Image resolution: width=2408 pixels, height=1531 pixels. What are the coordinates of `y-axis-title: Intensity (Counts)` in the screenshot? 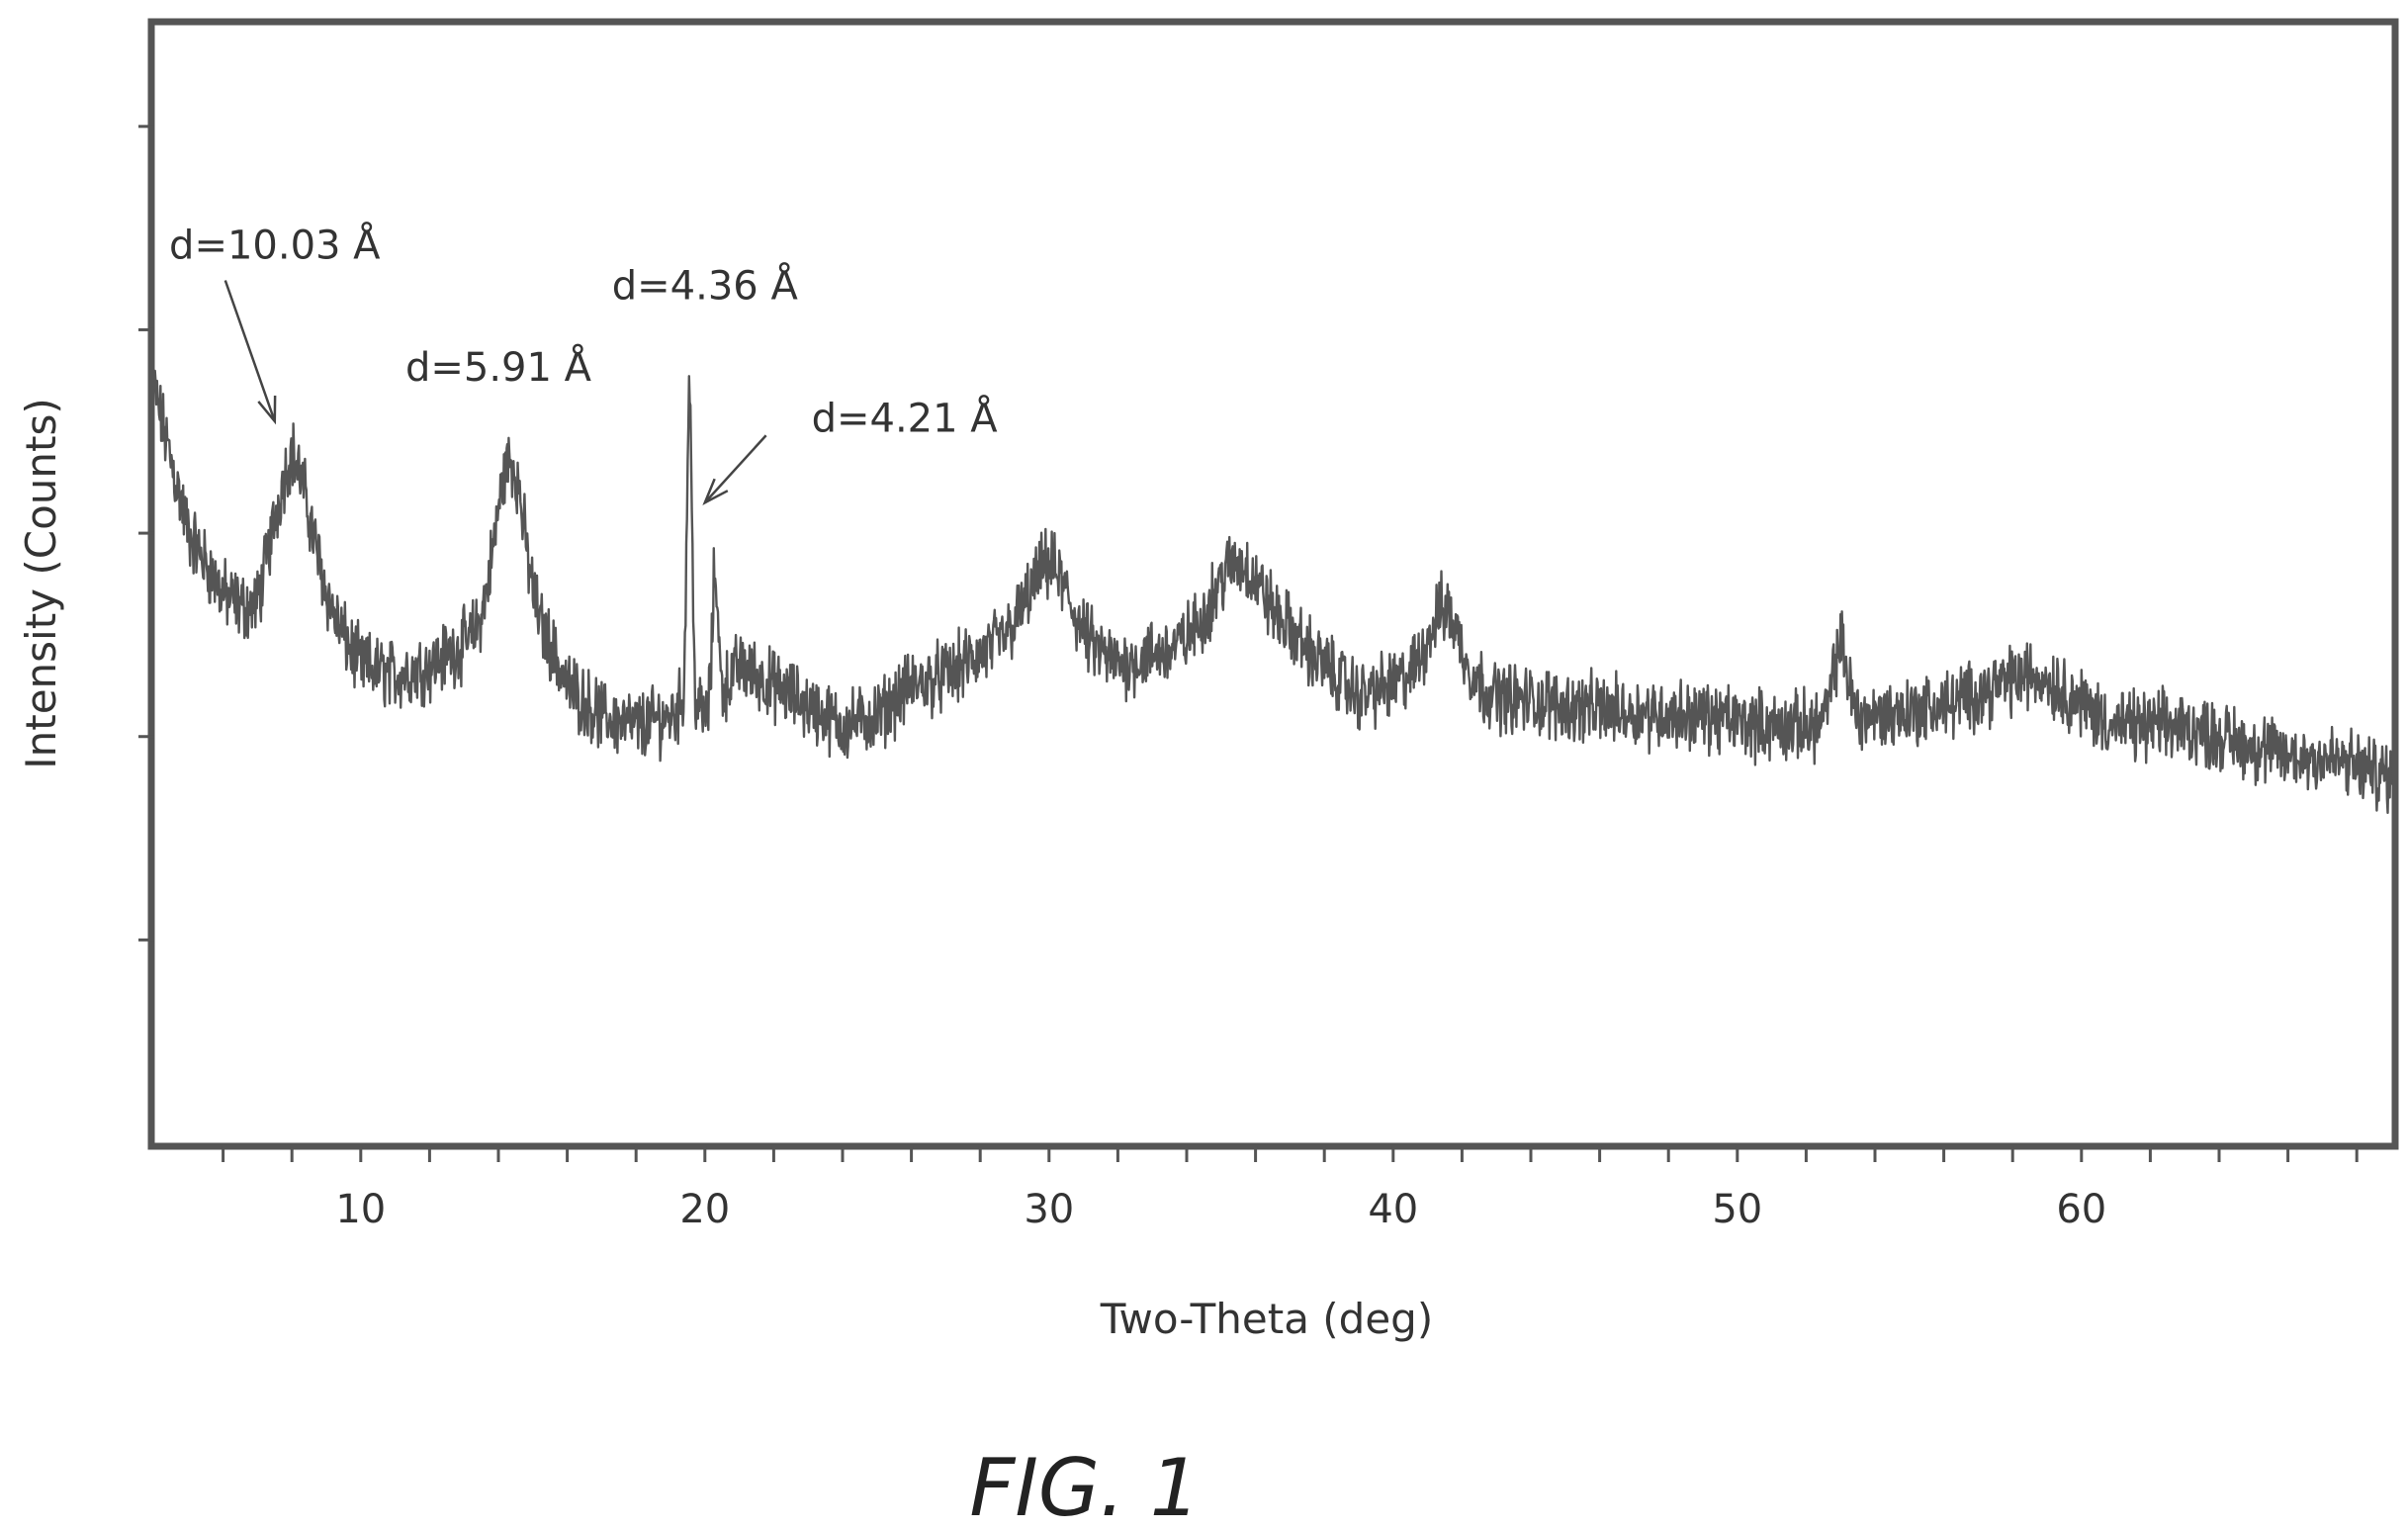 It's located at (41, 584).